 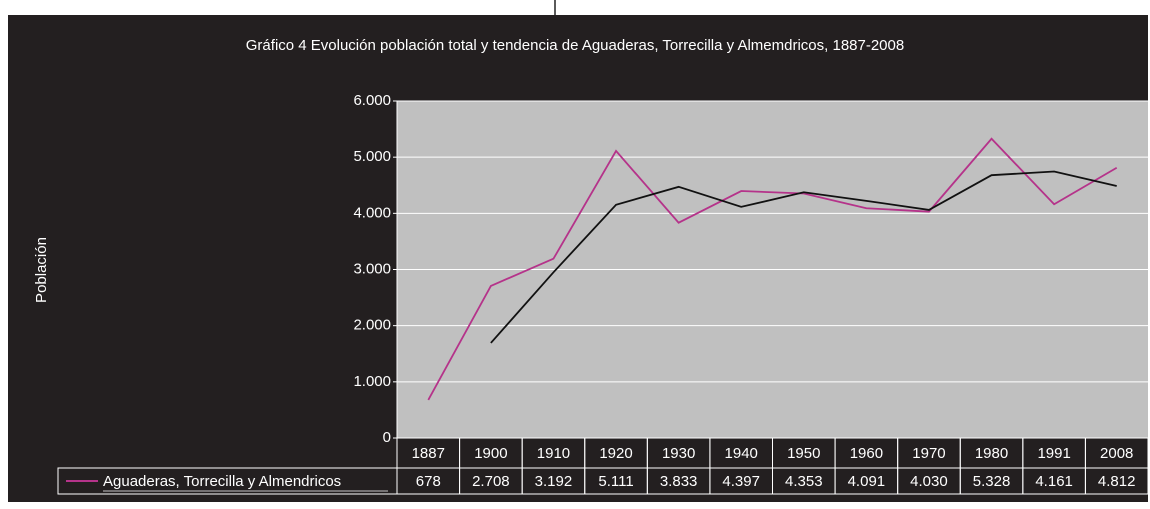 I want to click on y-tick-label: 0, so click(x=387, y=437).